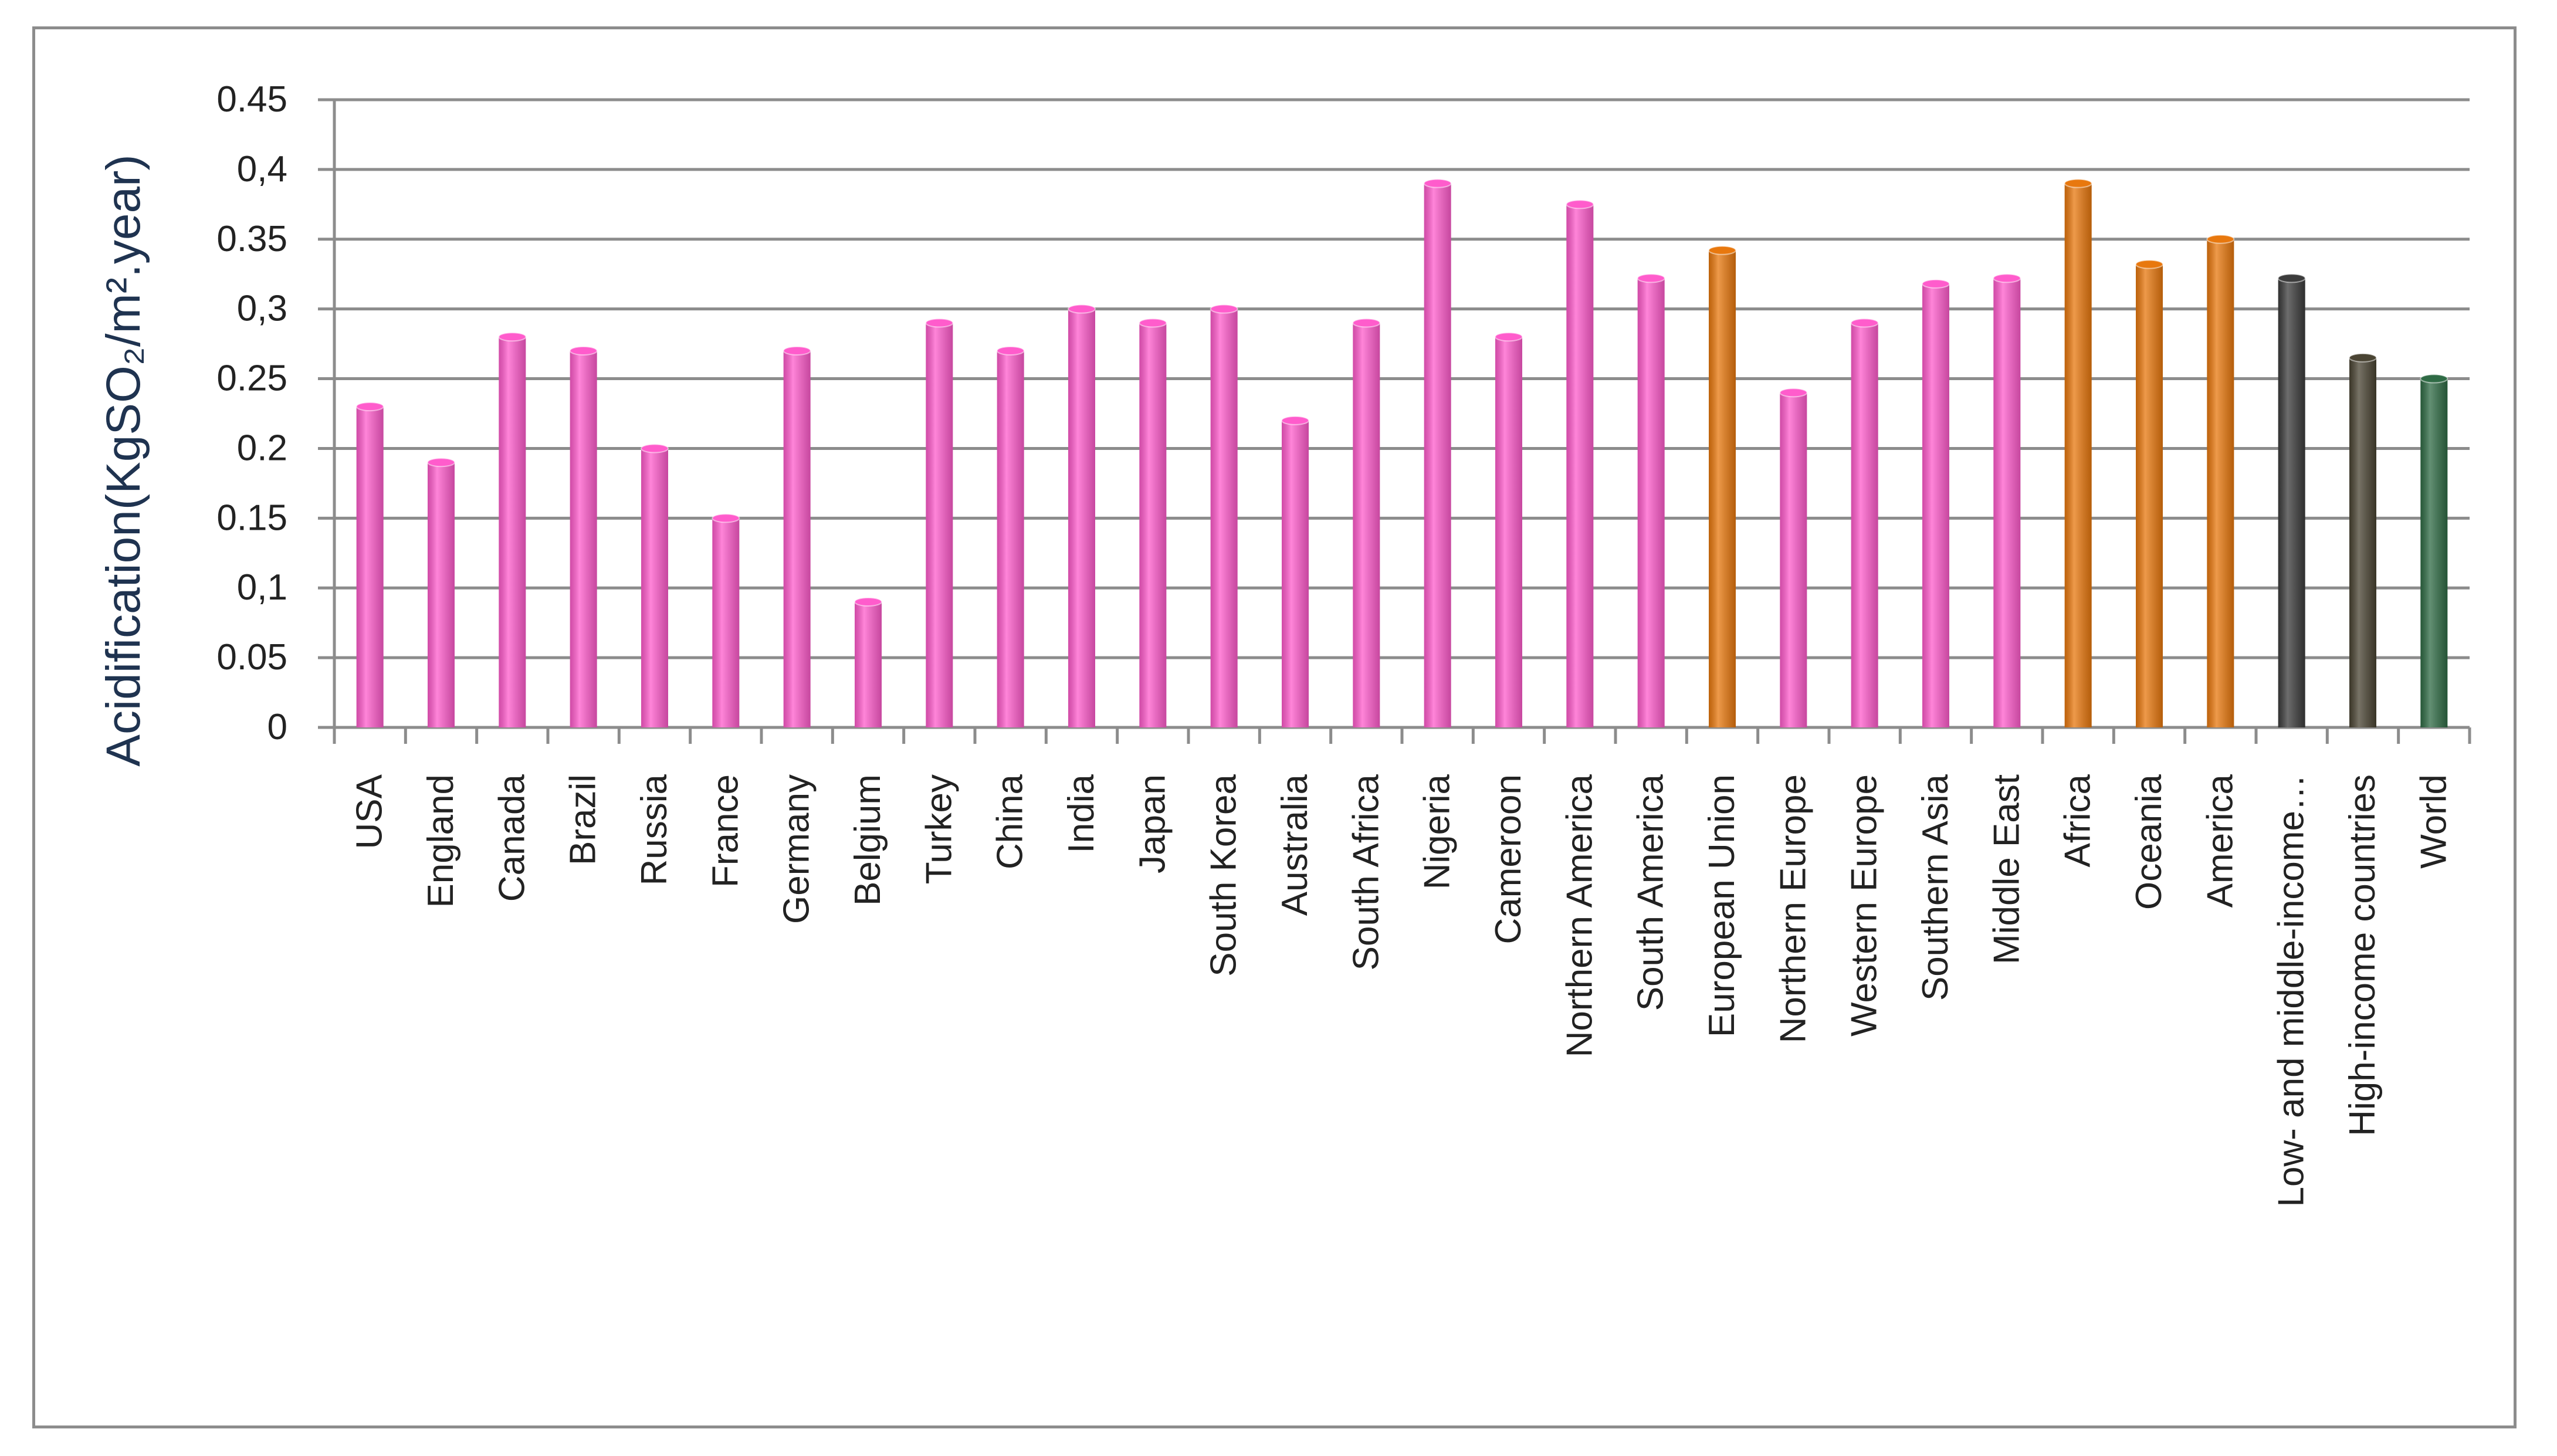 Image resolution: width=2557 pixels, height=1456 pixels. Describe the element at coordinates (1366, 872) in the screenshot. I see `x-category-label-14: South Africa` at that location.